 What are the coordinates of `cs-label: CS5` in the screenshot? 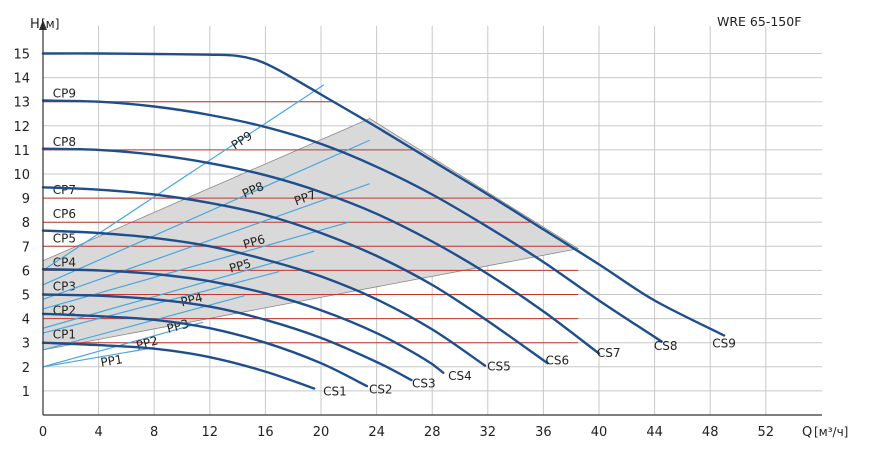 It's located at (499, 366).